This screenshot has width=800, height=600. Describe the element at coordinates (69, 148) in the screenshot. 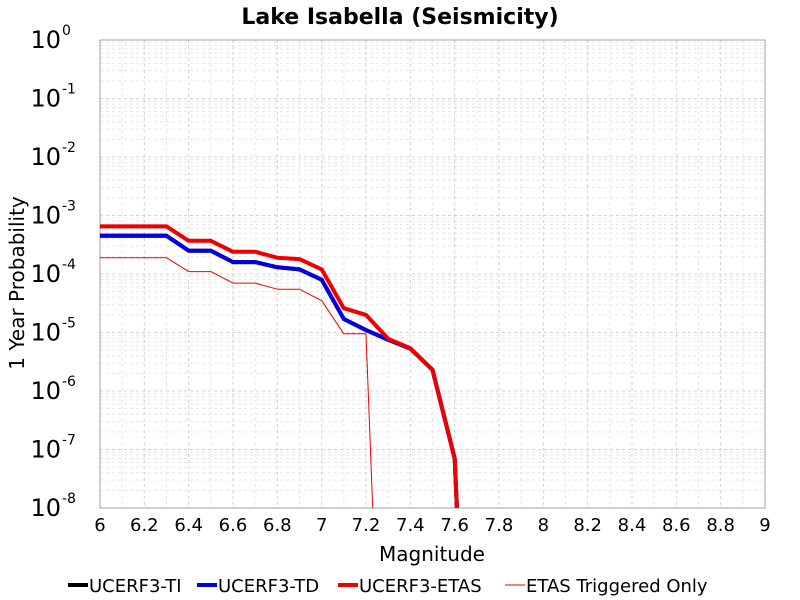

I see `y-tick-exponent: -2` at that location.